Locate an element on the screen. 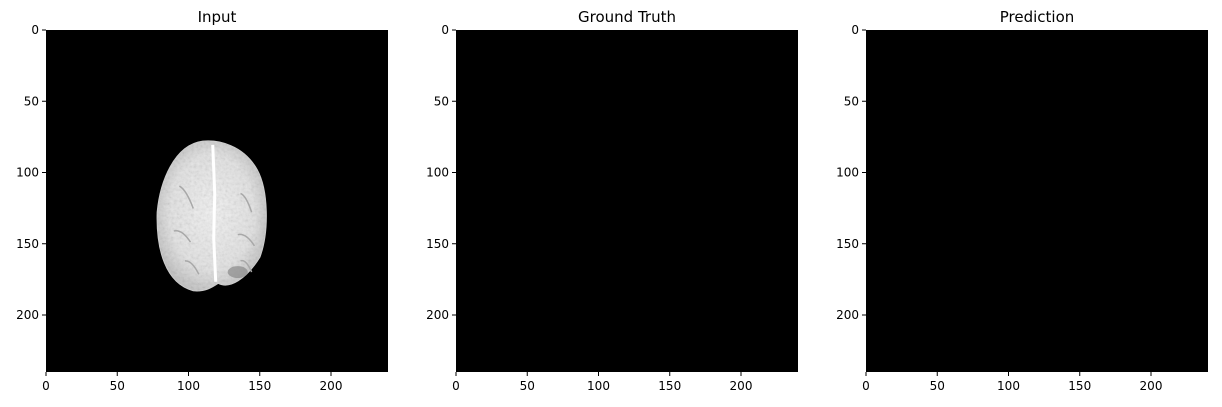 The height and width of the screenshot is (407, 1222). panel-title: Ground Truth is located at coordinates (627, 17).